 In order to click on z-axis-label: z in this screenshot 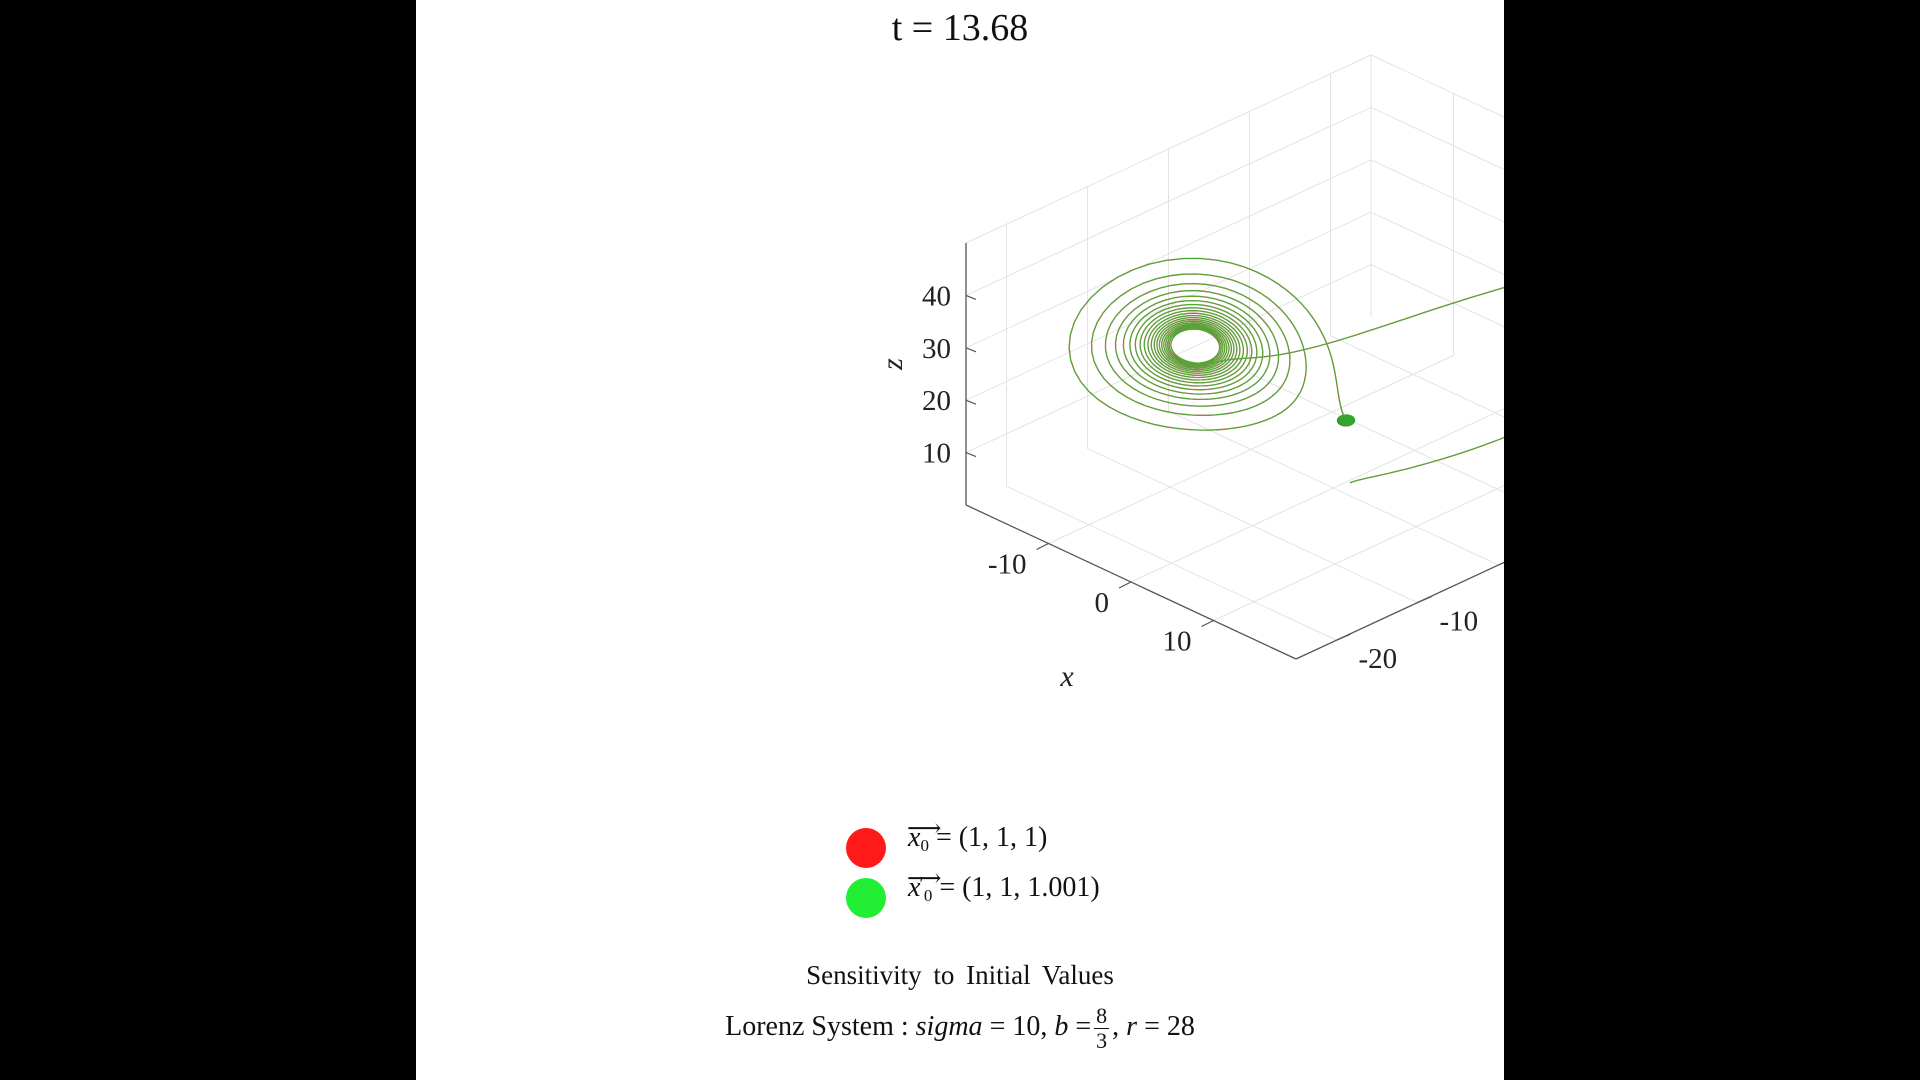, I will do `click(892, 364)`.